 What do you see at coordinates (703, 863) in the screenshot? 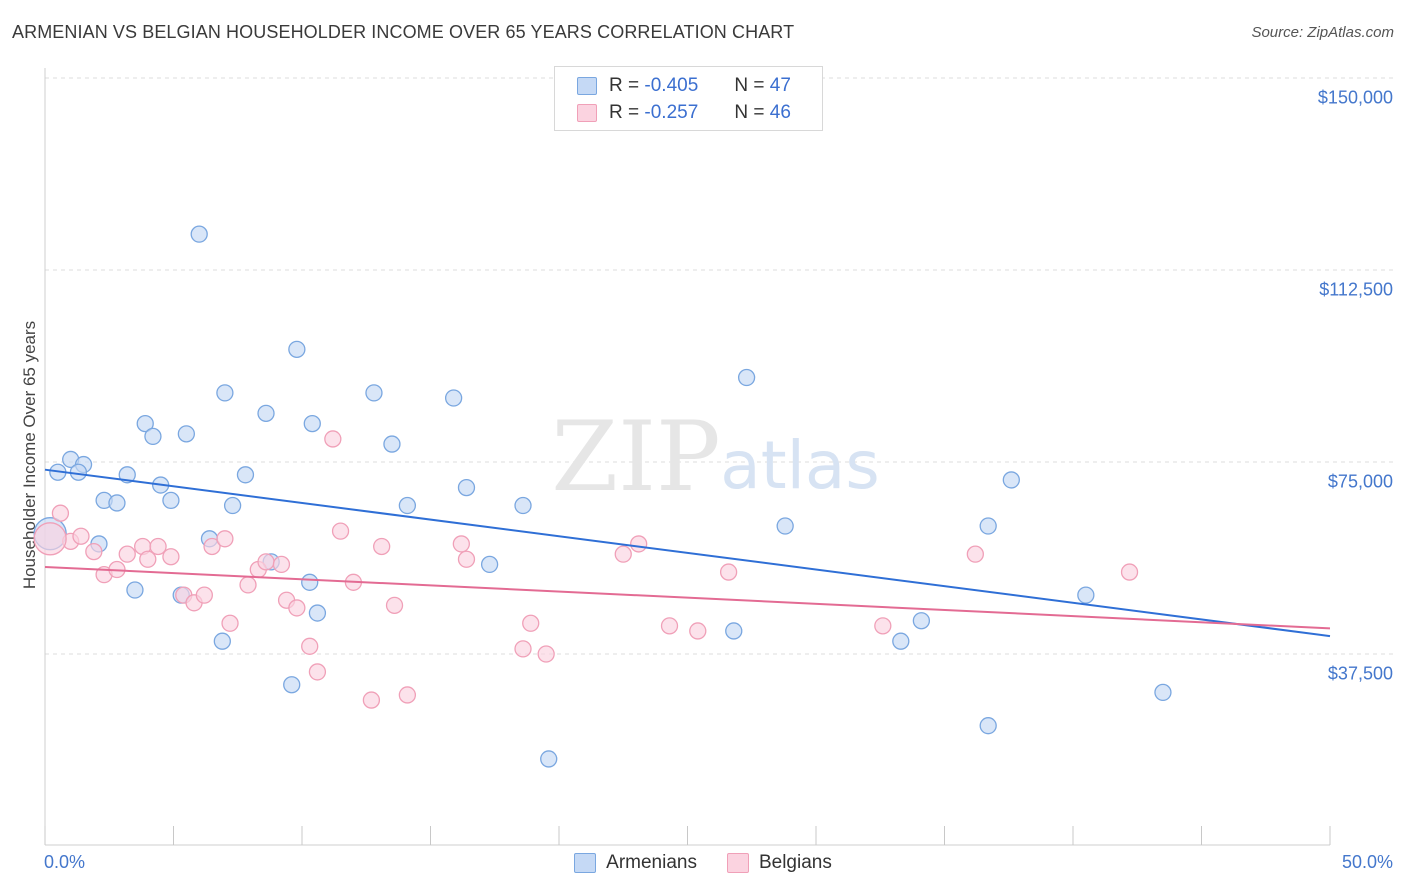
I see `series-legend: Armenians Belgians` at bounding box center [703, 863].